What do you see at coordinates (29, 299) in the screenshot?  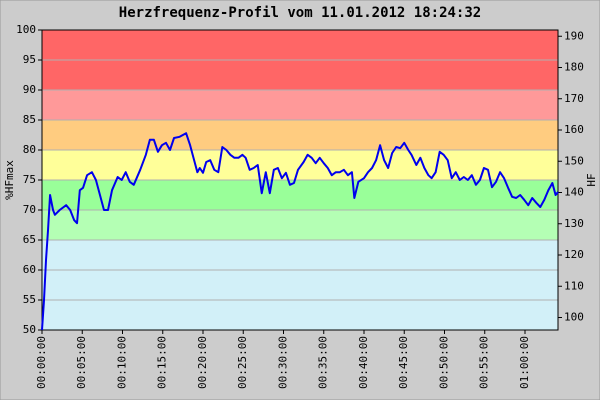 I see `y-tick-label: 55` at bounding box center [29, 299].